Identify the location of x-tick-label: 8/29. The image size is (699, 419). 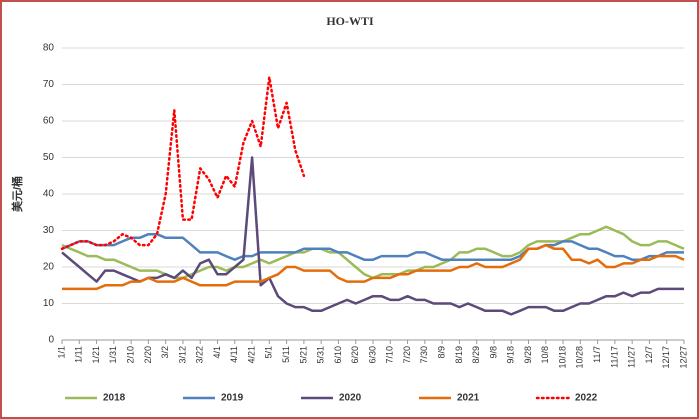
(476, 355).